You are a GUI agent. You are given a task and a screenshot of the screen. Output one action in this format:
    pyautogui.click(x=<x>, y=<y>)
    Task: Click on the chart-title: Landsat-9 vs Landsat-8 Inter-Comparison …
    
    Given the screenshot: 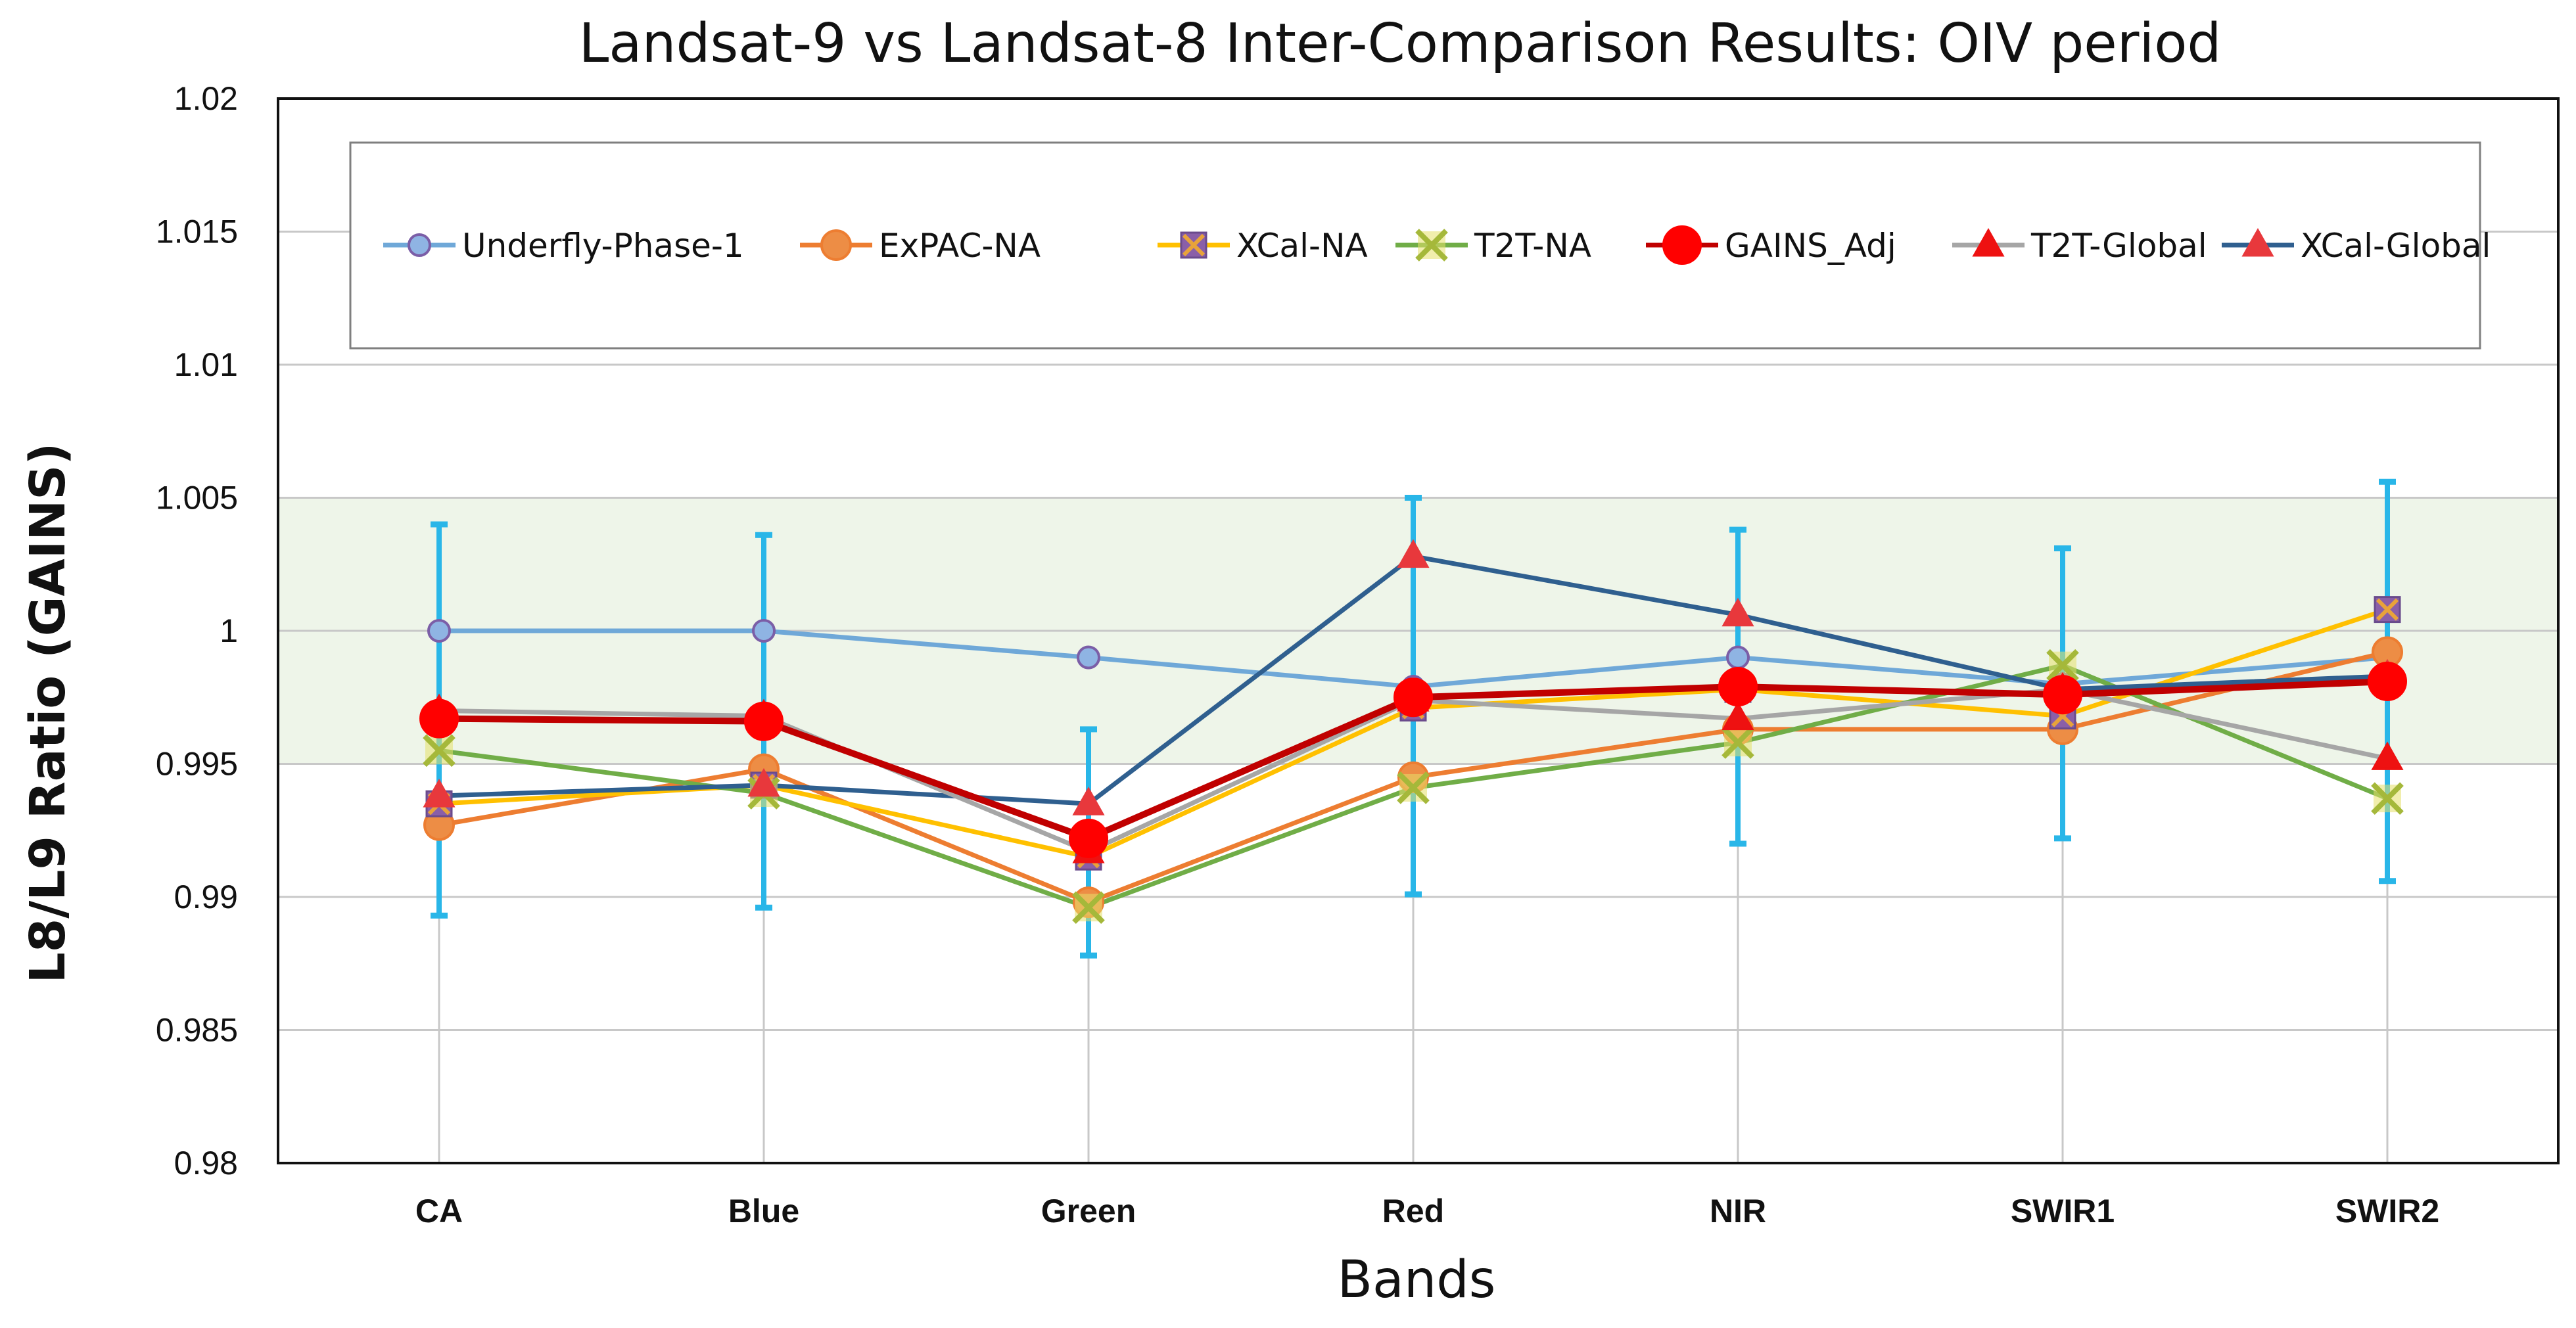 What is the action you would take?
    pyautogui.click(x=1400, y=43)
    